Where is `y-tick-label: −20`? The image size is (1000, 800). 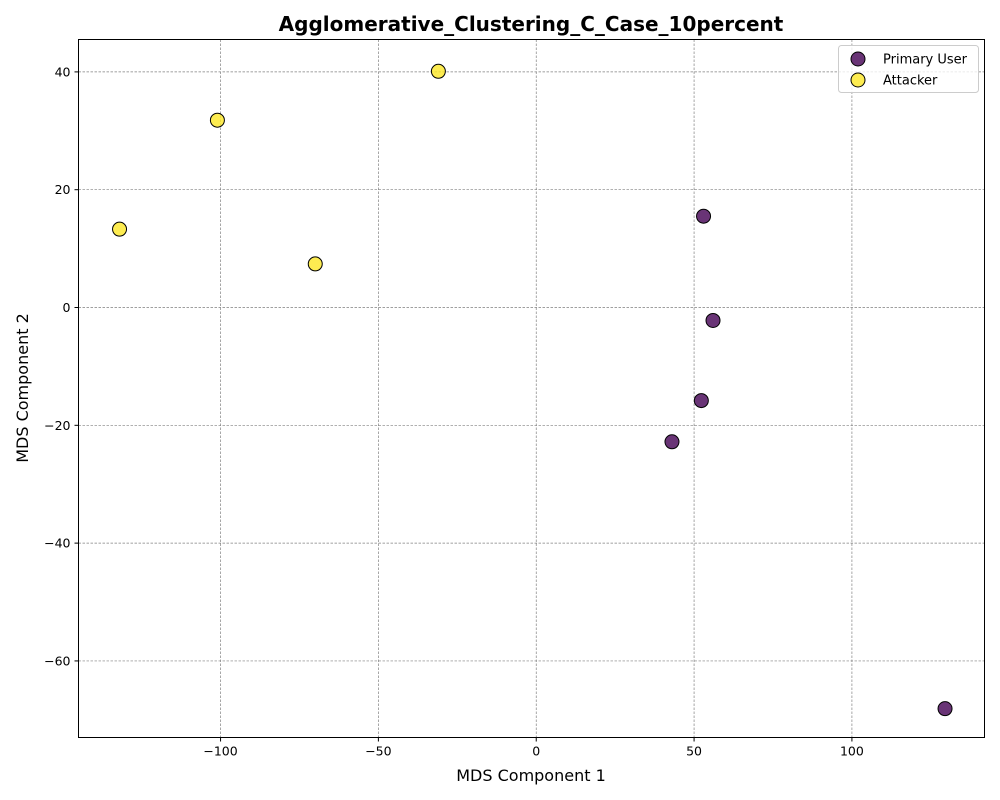
y-tick-label: −20 is located at coordinates (57, 425).